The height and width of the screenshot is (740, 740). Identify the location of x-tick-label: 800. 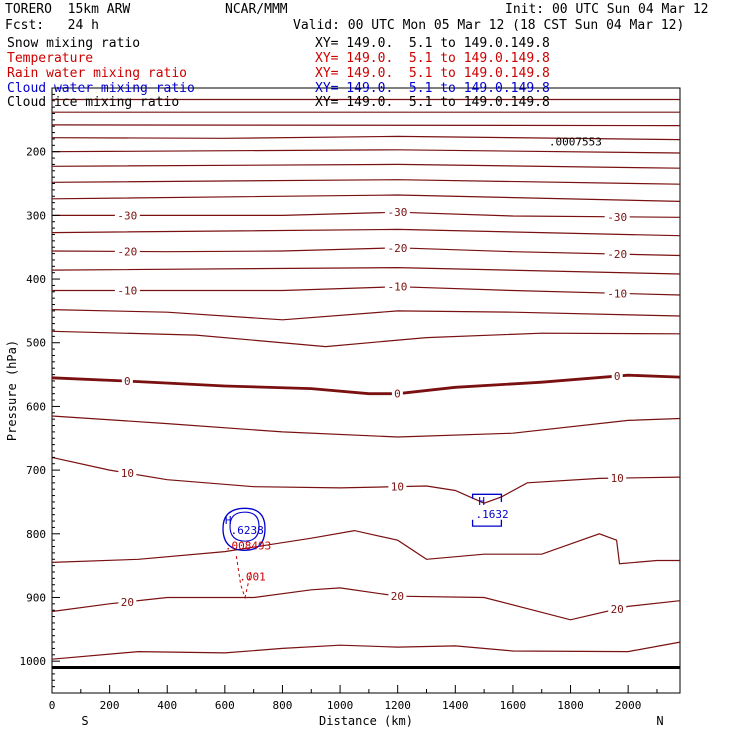
(283, 705).